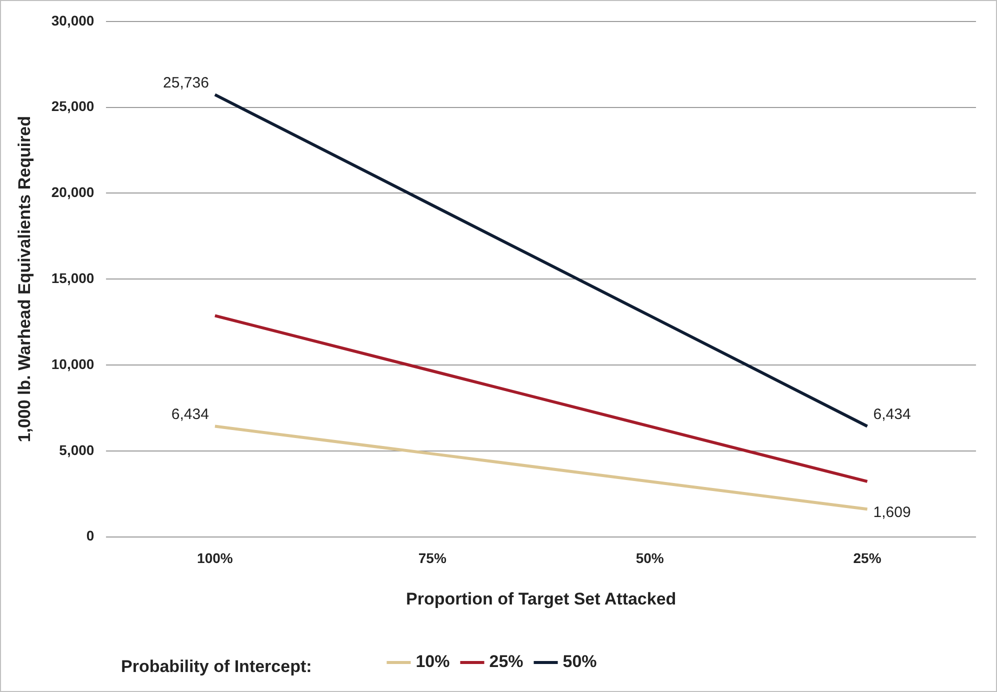 The height and width of the screenshot is (692, 997). Describe the element at coordinates (867, 558) in the screenshot. I see `x-tick-label: 25%` at that location.